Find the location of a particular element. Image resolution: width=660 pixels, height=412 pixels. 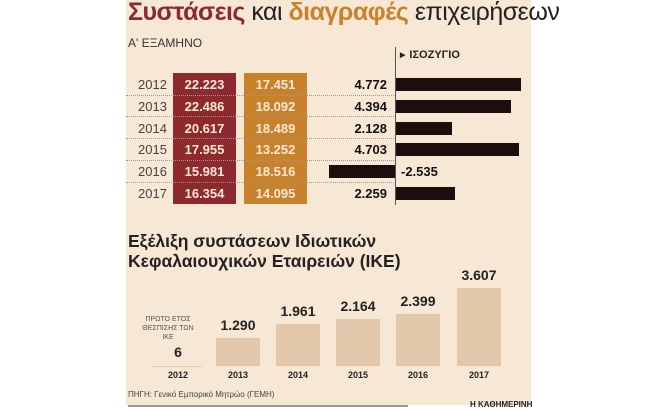

subtitle: Α' ΕΞΑΜΗΝΟ is located at coordinates (165, 43).